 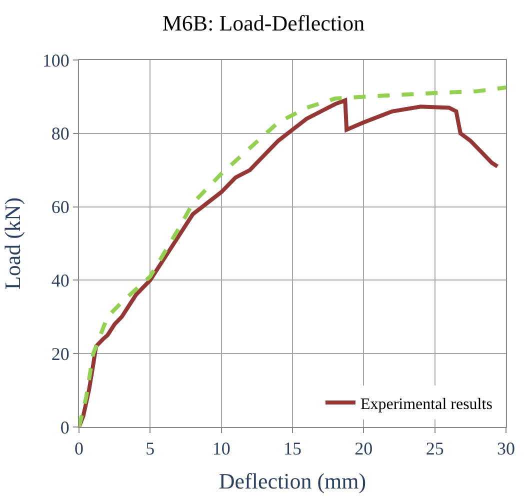 I want to click on y-tick-label: 40, so click(x=60, y=280).